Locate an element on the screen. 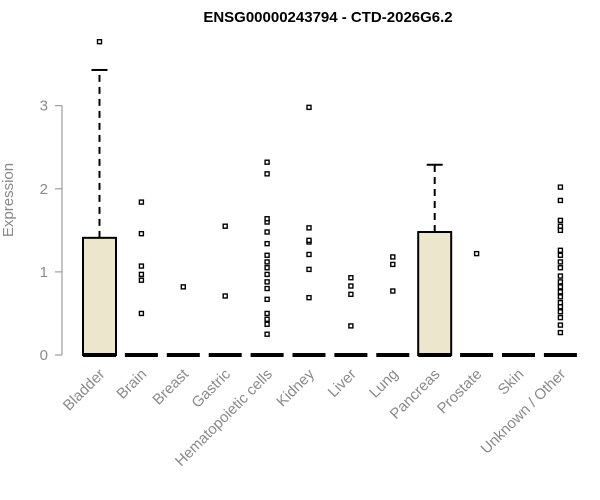 The height and width of the screenshot is (500, 600). chart-title: ENSG00000243794 - CTD-2026G6.2 is located at coordinates (327, 17).